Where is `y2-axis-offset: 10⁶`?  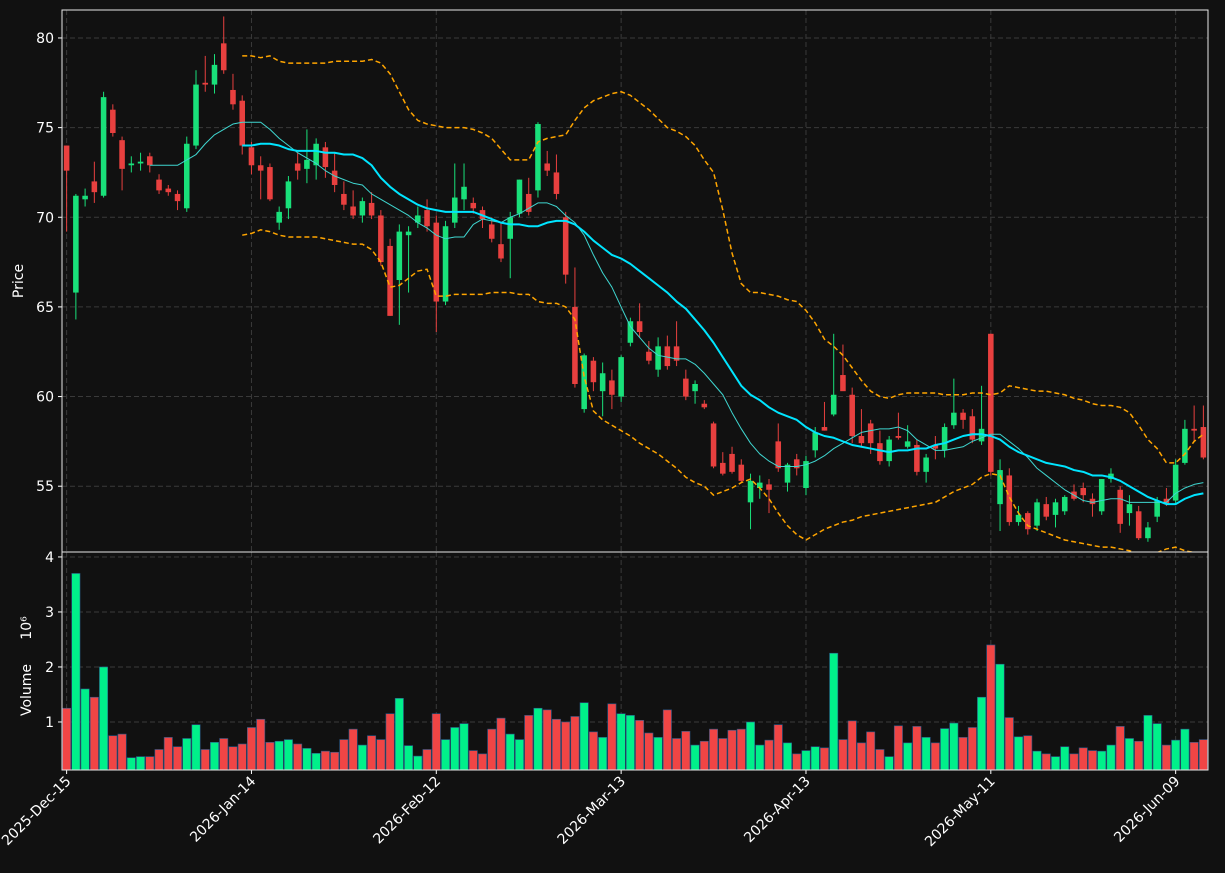 y2-axis-offset: 10⁶ is located at coordinates (27, 628).